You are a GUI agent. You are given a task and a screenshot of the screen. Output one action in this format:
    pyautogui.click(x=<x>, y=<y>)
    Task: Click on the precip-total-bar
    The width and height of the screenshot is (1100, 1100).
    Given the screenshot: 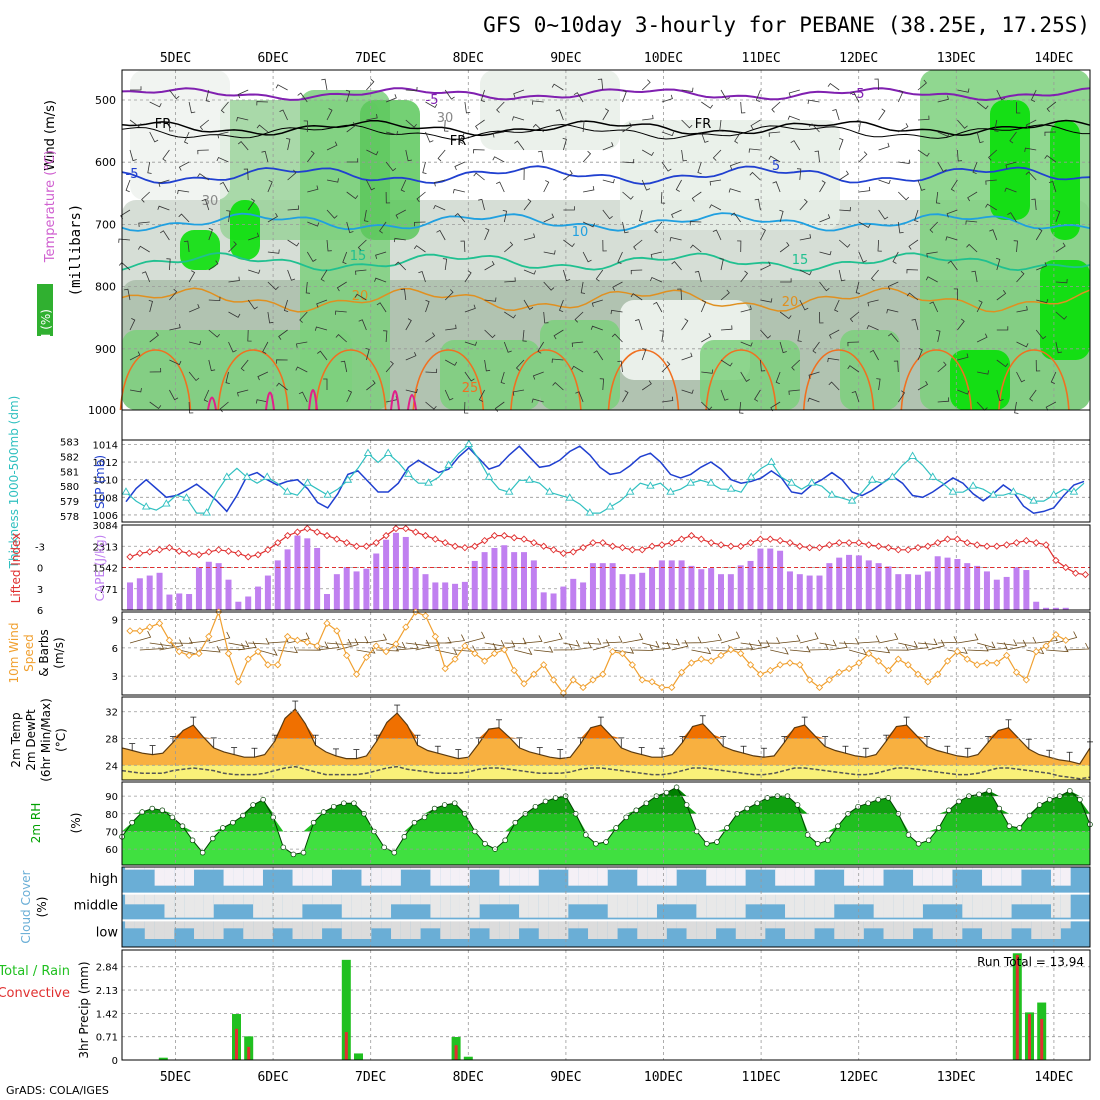 What is the action you would take?
    pyautogui.click(x=346, y=1009)
    